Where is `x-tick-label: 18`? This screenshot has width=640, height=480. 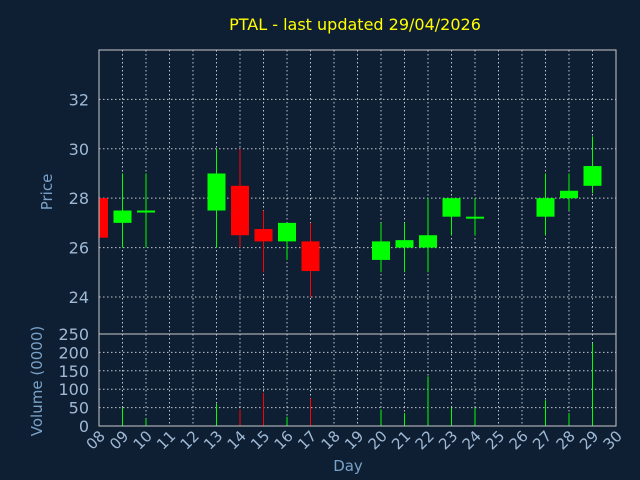 x-tick-label: 18 is located at coordinates (331, 440).